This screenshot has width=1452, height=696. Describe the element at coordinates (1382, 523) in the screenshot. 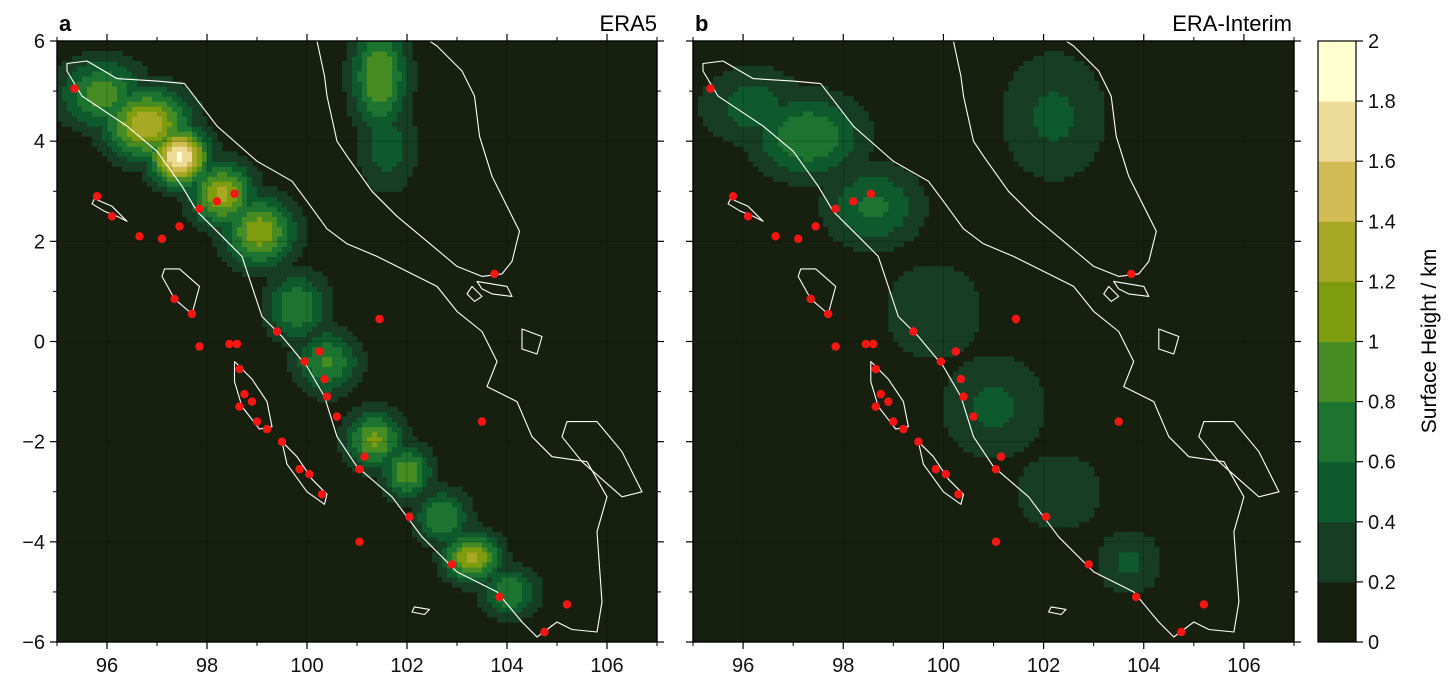

I see `colorbar-tick-label: 0.4` at that location.